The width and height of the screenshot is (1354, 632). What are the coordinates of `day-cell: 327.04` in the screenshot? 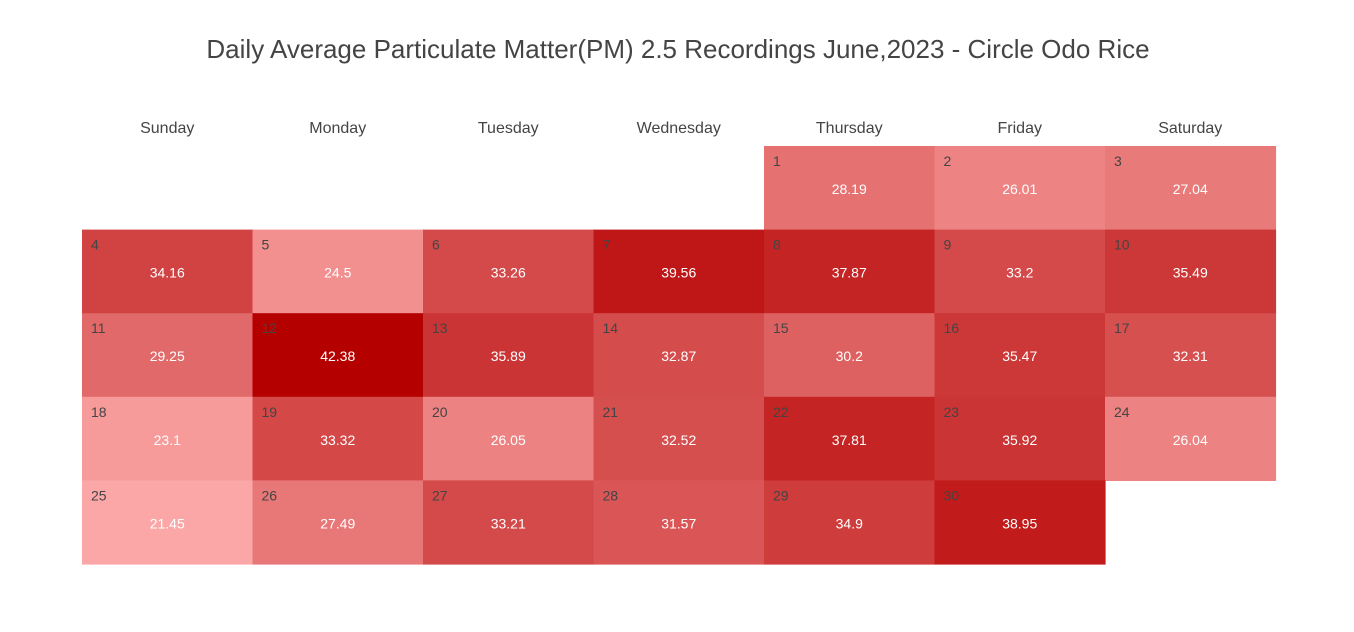 It's located at (1191, 188).